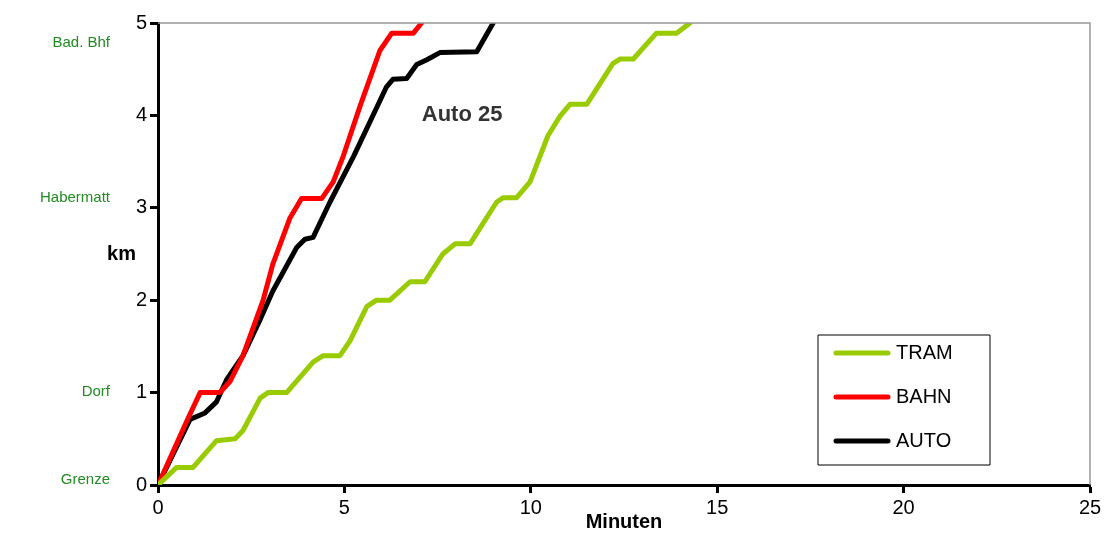  I want to click on x-tick-label: 0, so click(158, 506).